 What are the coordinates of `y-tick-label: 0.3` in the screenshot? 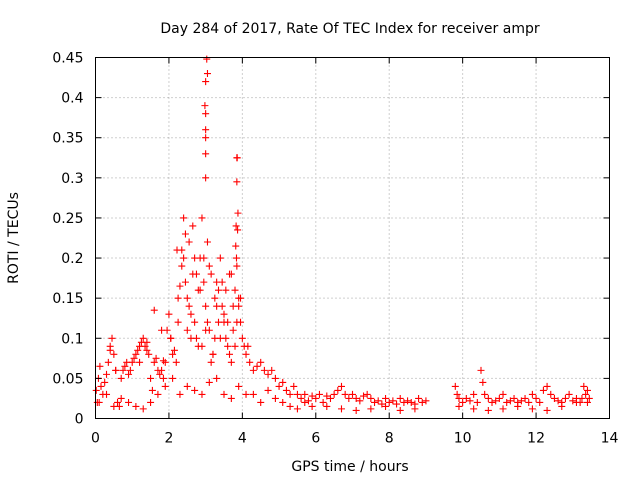 It's located at (72, 179).